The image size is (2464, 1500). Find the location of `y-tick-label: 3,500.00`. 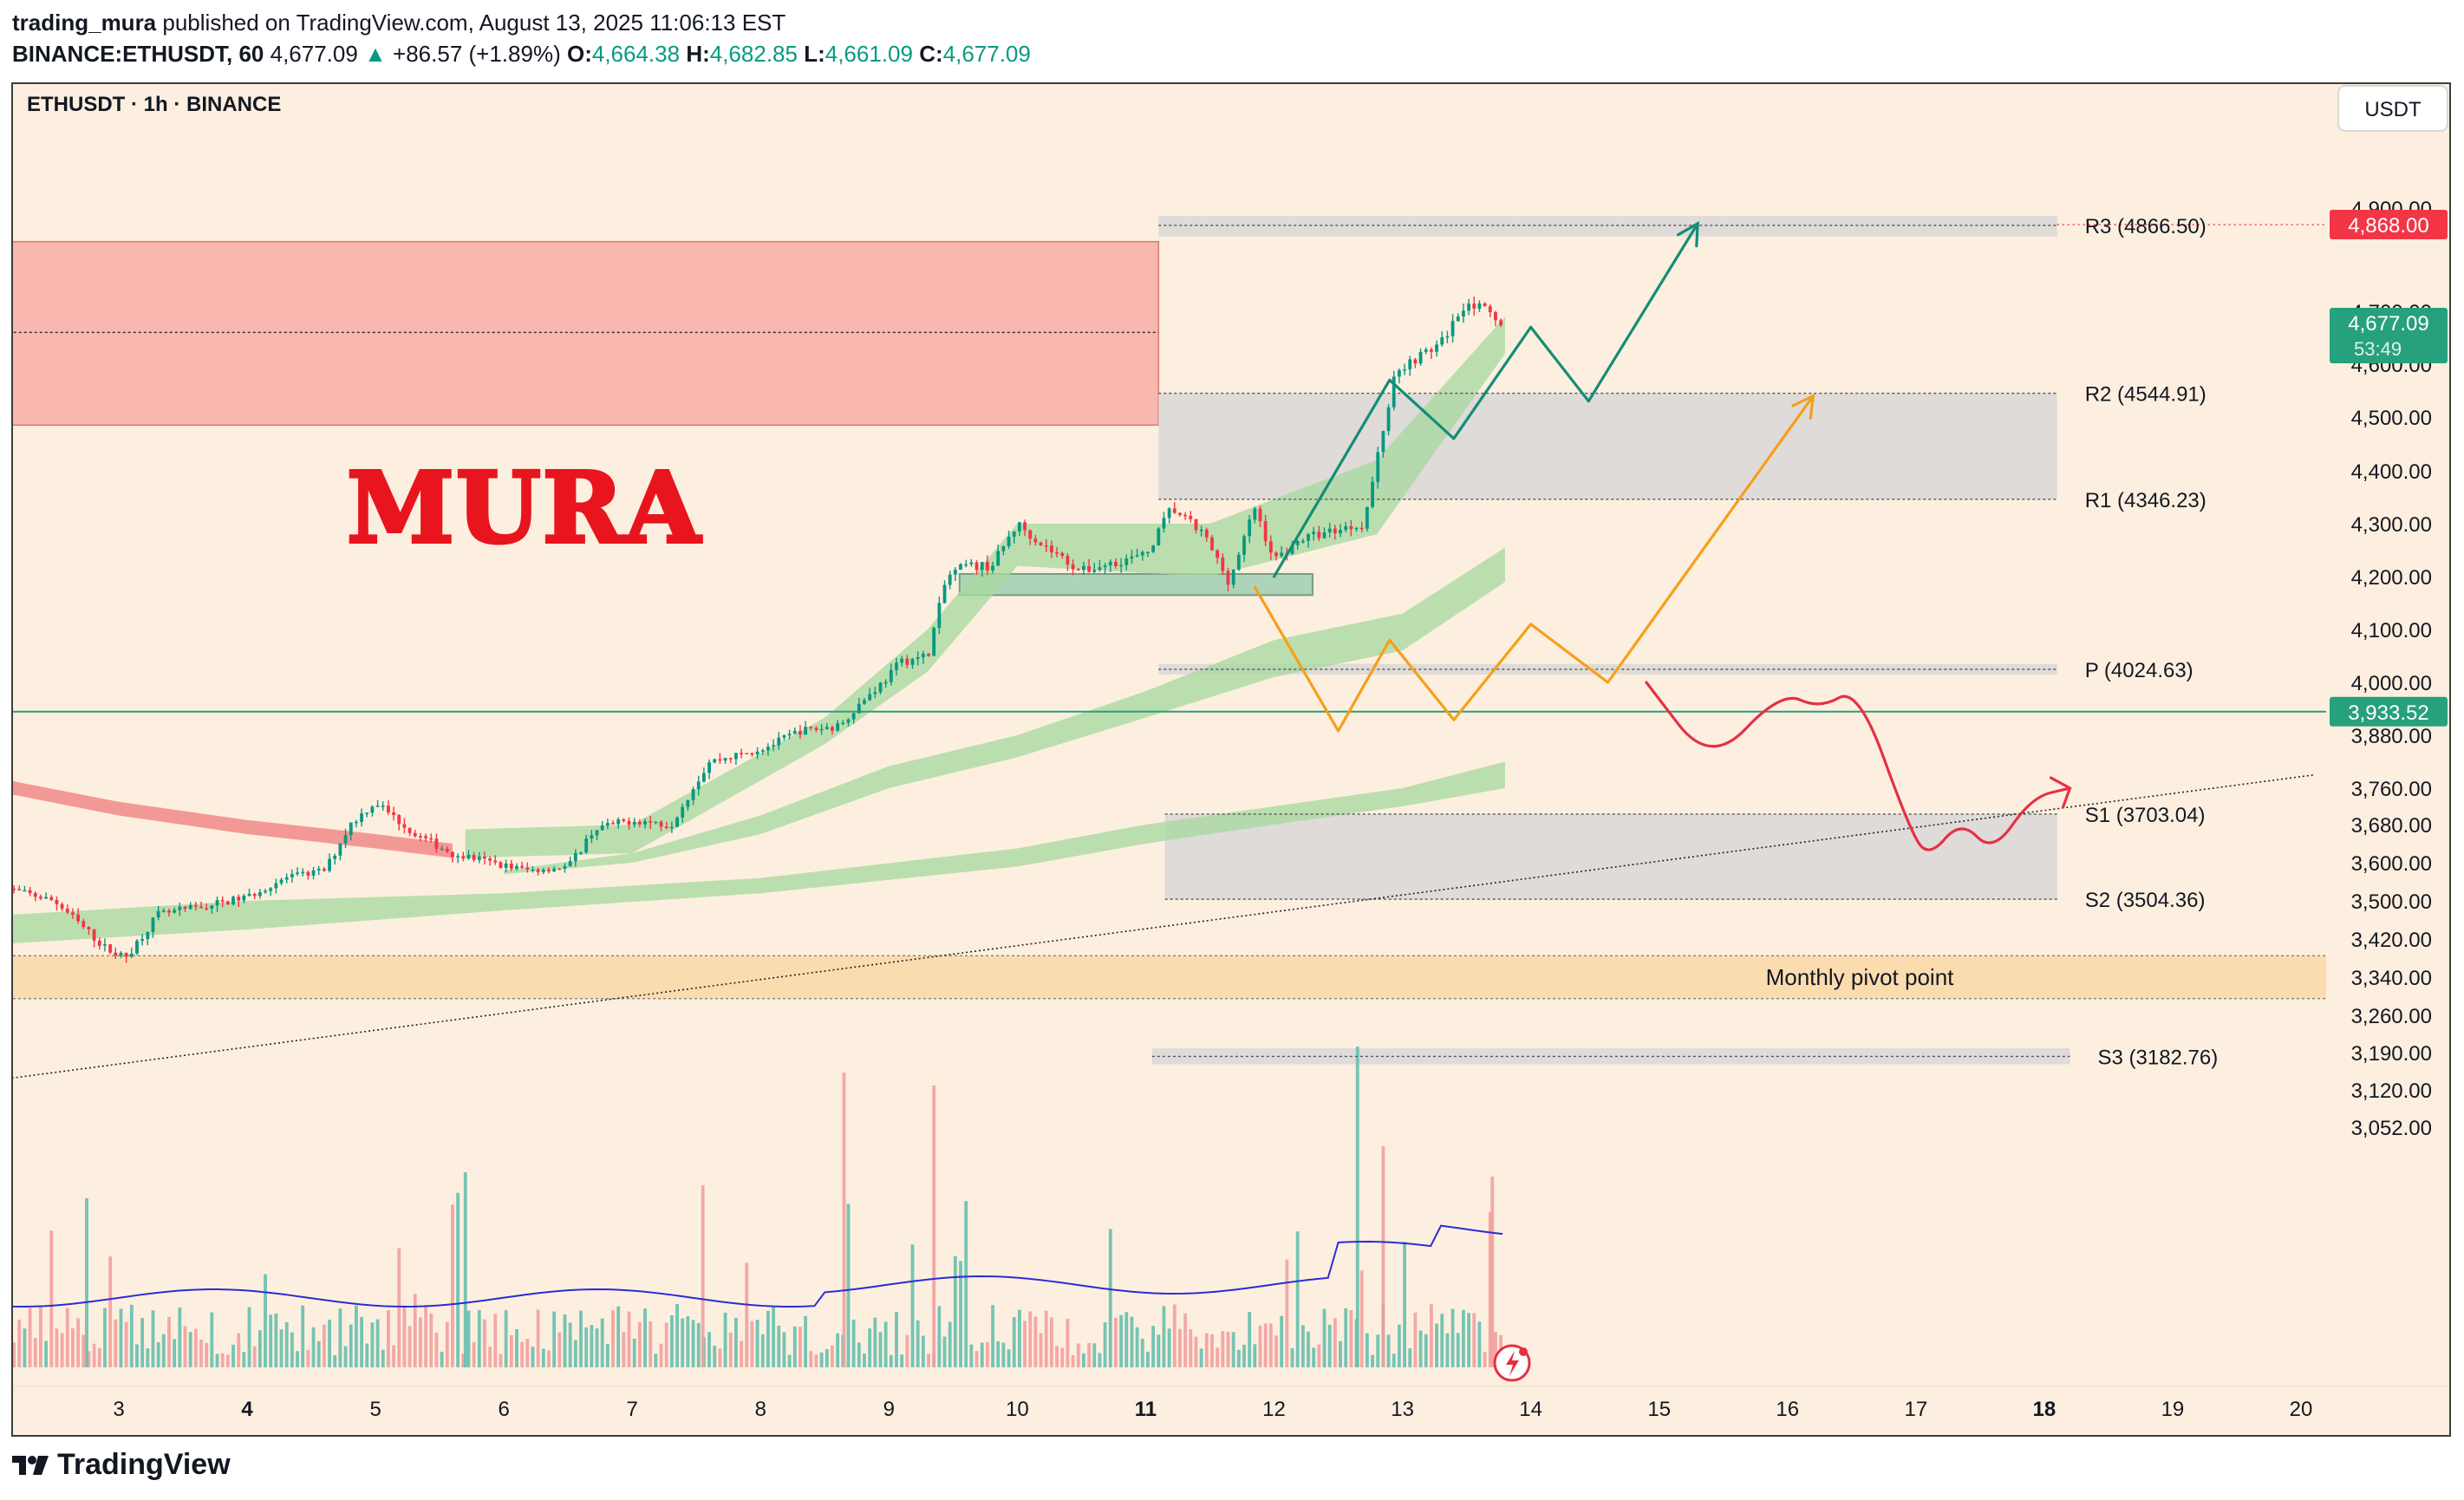

y-tick-label: 3,500.00 is located at coordinates (2391, 902).